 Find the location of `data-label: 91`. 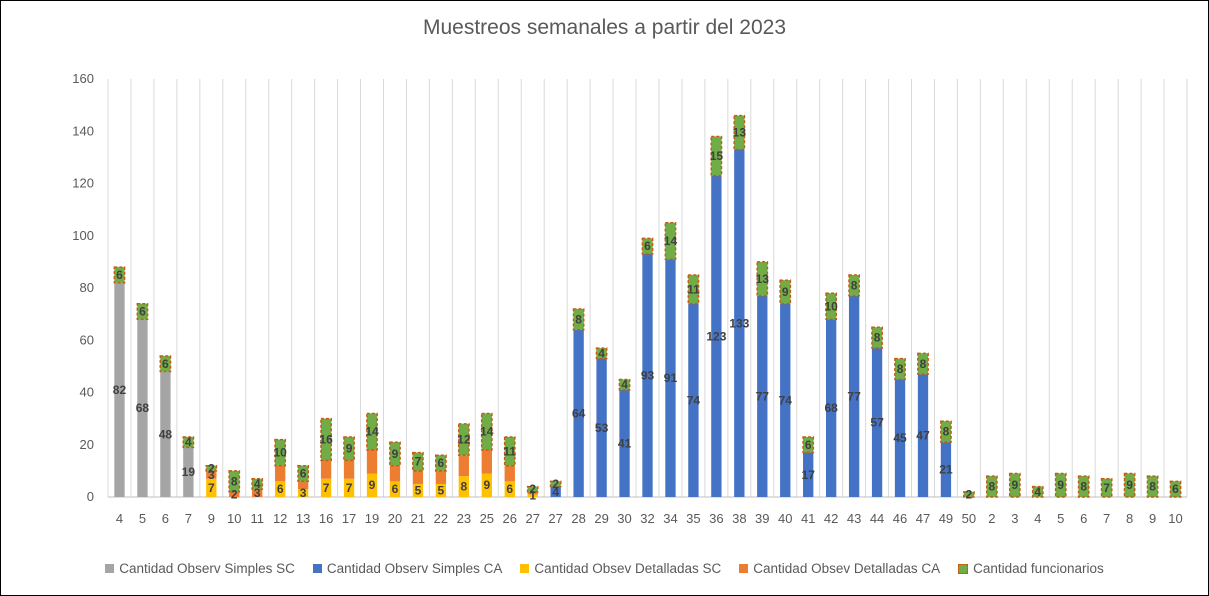

data-label: 91 is located at coordinates (671, 378).